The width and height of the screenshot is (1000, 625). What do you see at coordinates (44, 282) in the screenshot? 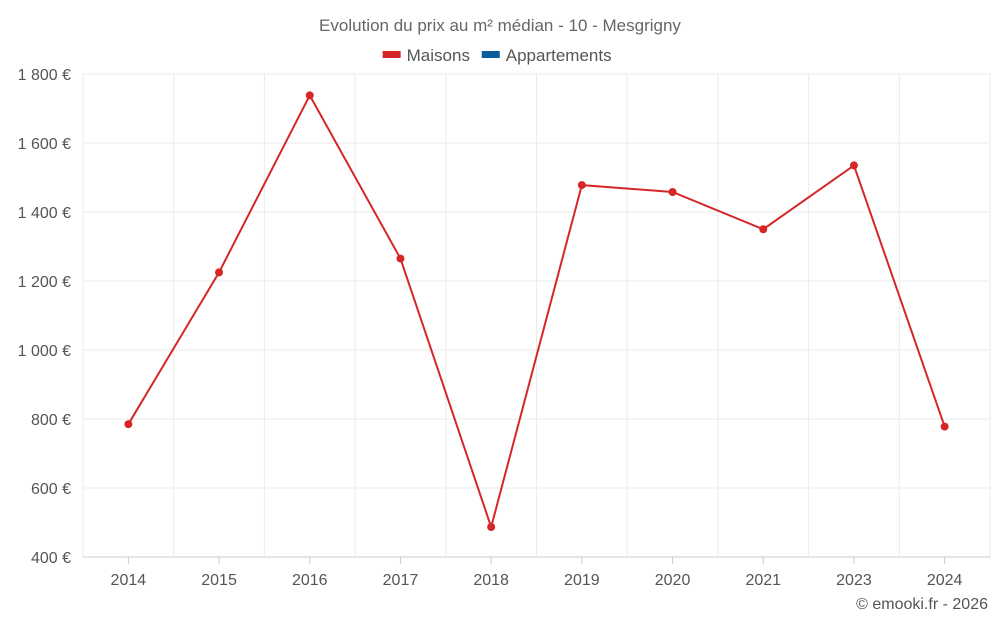
I see `y-tick-label: 1 200 €` at bounding box center [44, 282].